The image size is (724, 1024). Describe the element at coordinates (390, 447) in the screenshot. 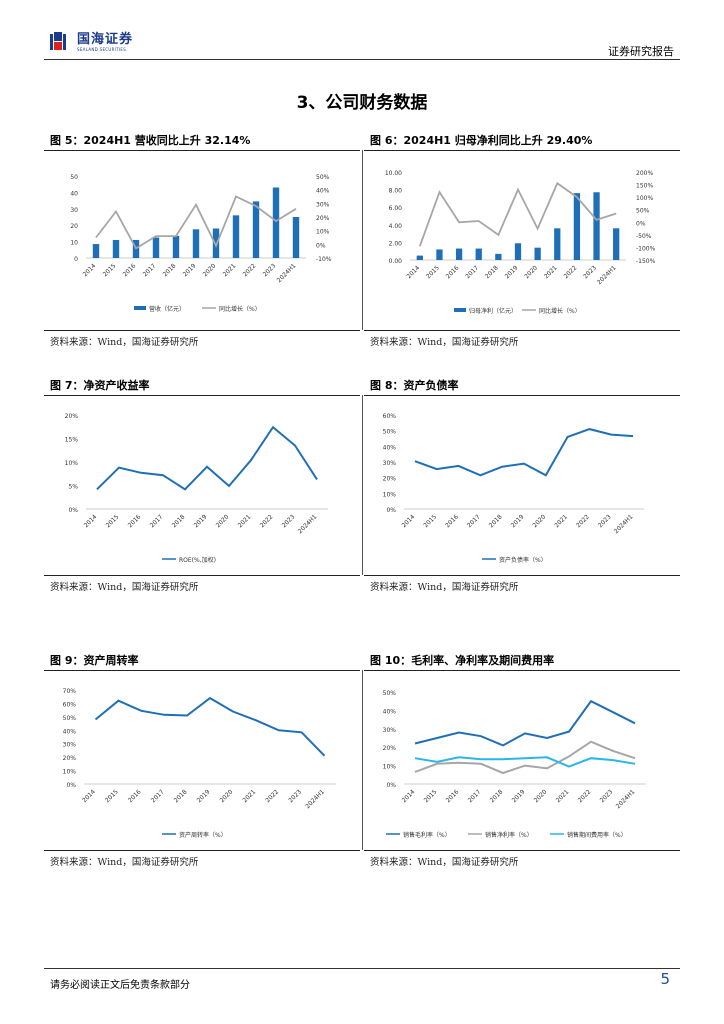

I see `y-tick-label: 40%` at that location.